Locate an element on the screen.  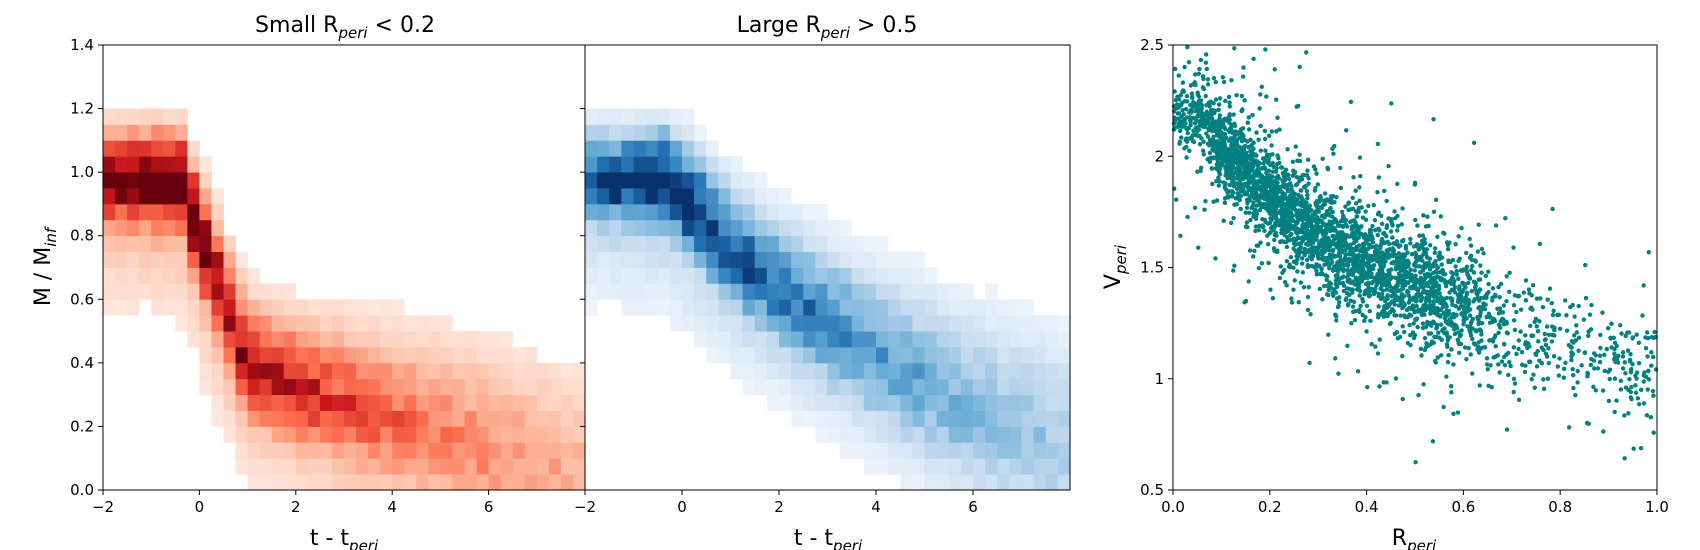
x-tick-label: 6 is located at coordinates (489, 507).